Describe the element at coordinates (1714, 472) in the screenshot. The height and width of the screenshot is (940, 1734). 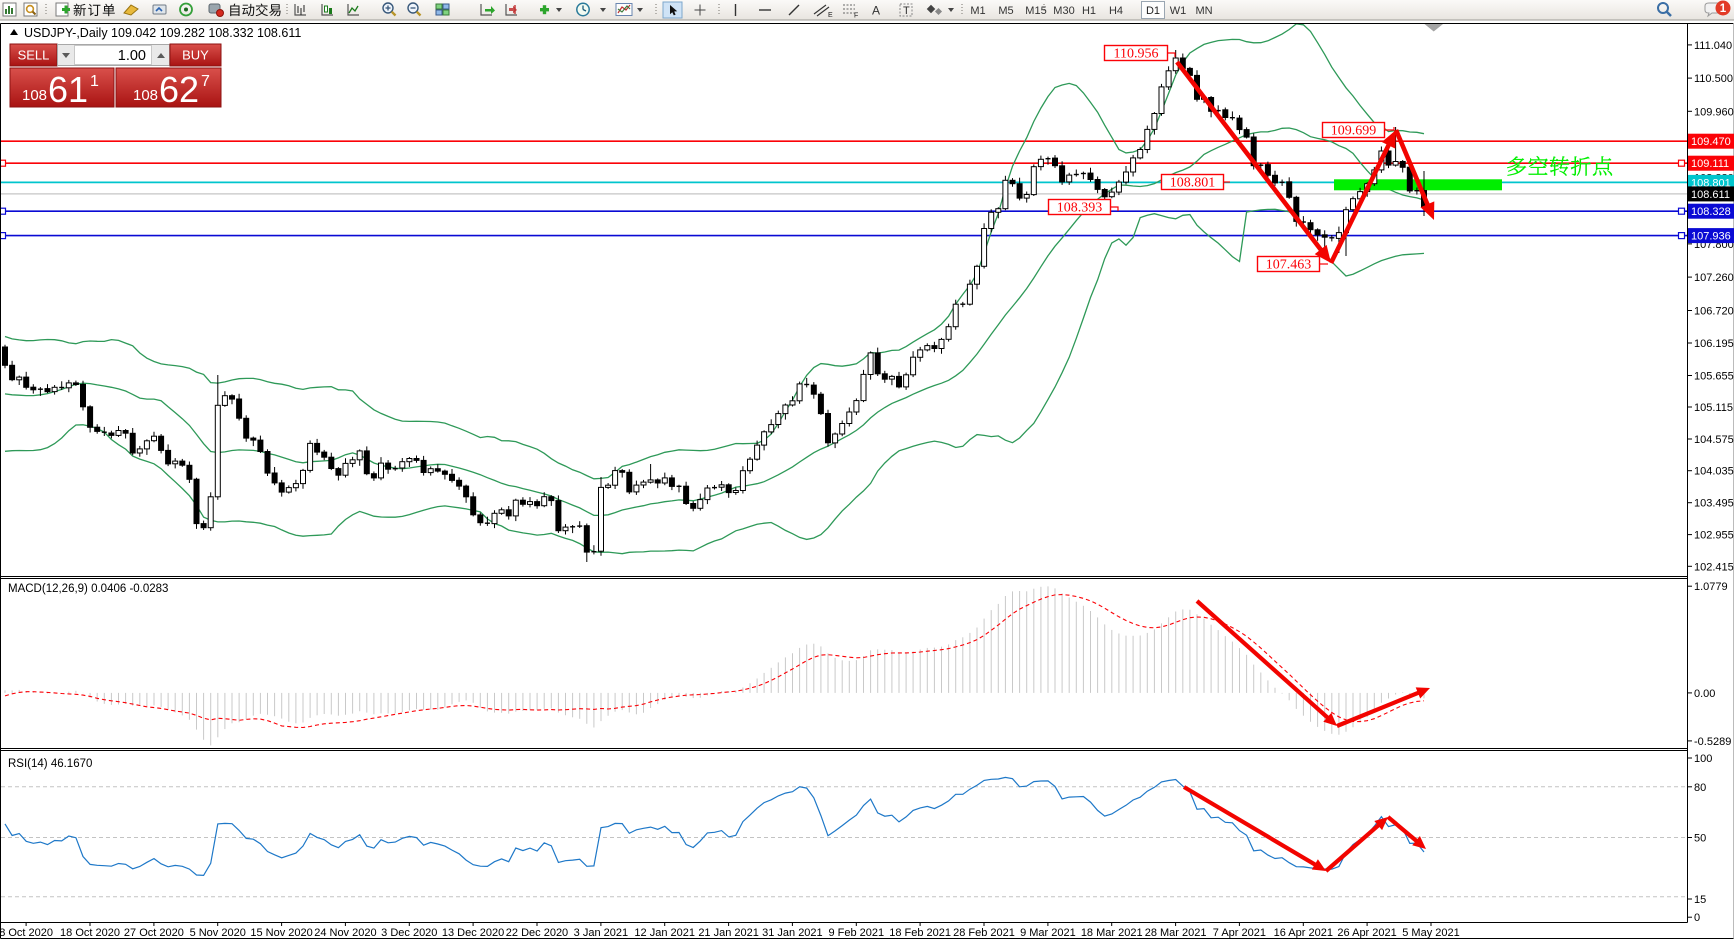
I see `svg-text: 104.035` at that location.